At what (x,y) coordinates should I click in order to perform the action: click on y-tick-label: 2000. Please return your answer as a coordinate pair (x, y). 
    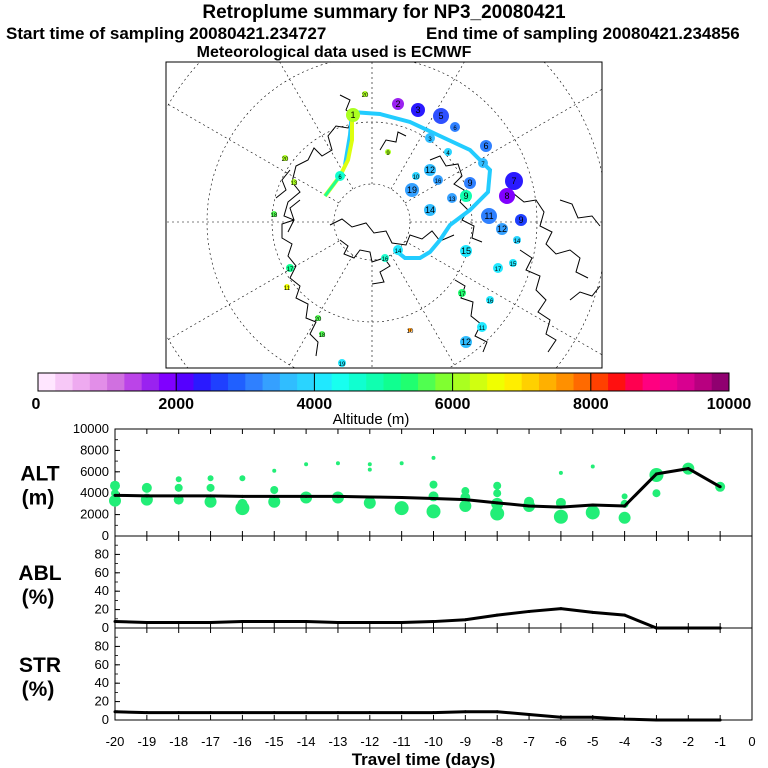
    Looking at the image, I should click on (94, 514).